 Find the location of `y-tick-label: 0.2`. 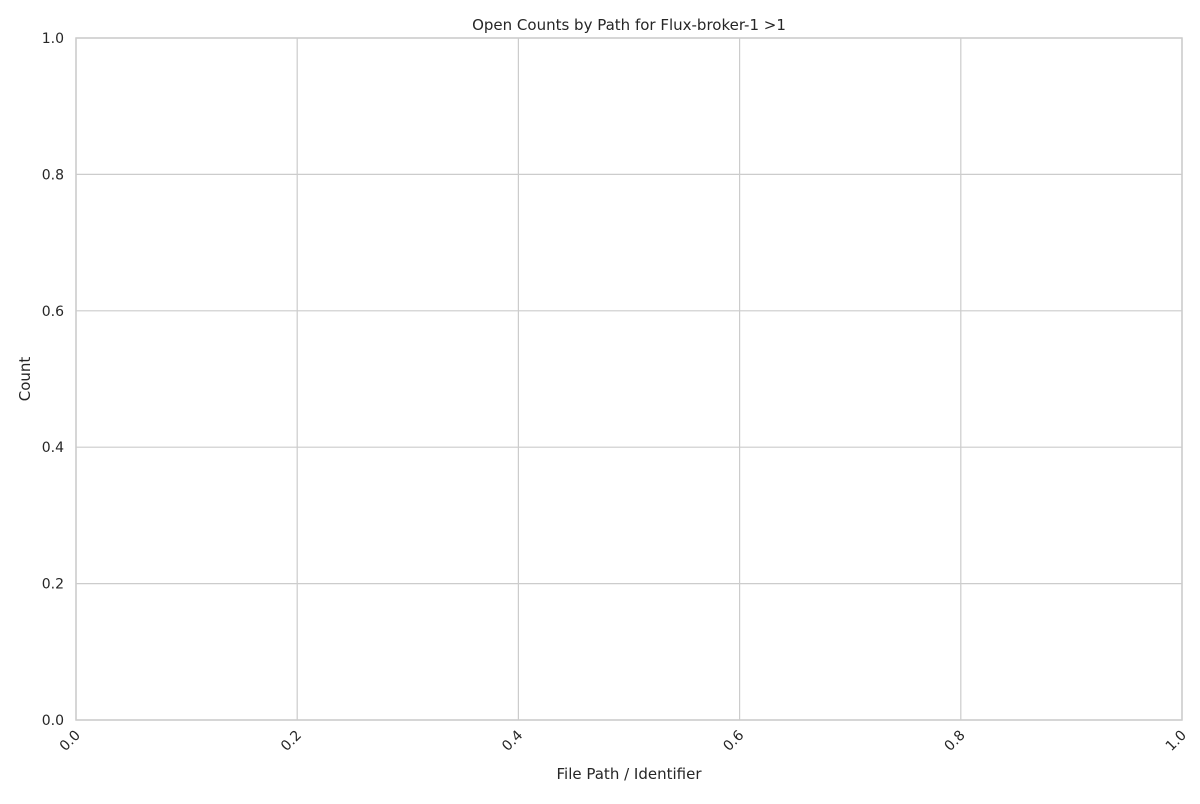

y-tick-label: 0.2 is located at coordinates (53, 585).